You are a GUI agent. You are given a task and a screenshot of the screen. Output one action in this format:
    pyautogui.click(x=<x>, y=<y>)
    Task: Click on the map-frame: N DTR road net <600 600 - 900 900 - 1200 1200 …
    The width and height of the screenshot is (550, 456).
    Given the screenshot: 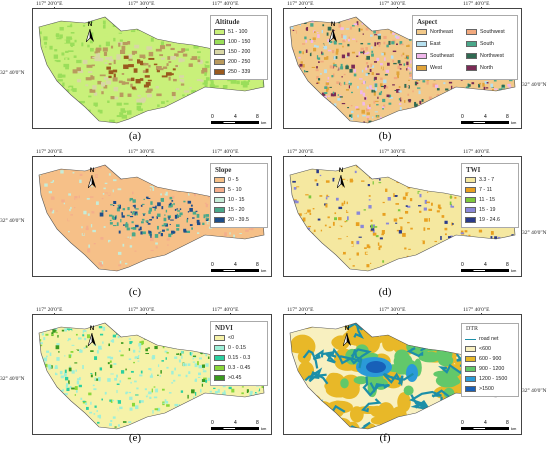 What is the action you would take?
    pyautogui.click(x=402, y=374)
    